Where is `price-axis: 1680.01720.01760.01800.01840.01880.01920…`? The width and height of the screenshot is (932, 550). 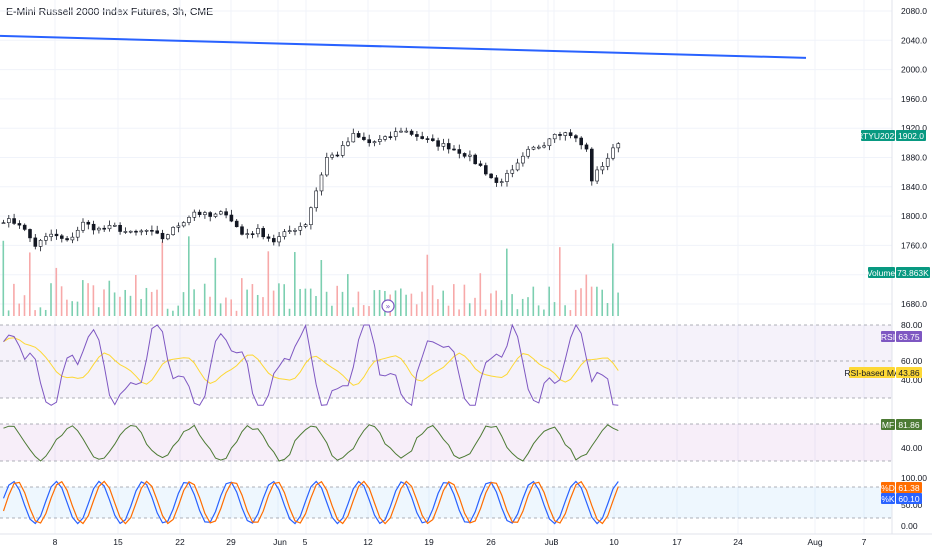
price-axis: 1680.01720.01760.01800.01840.01880.01920… is located at coordinates (914, 157).